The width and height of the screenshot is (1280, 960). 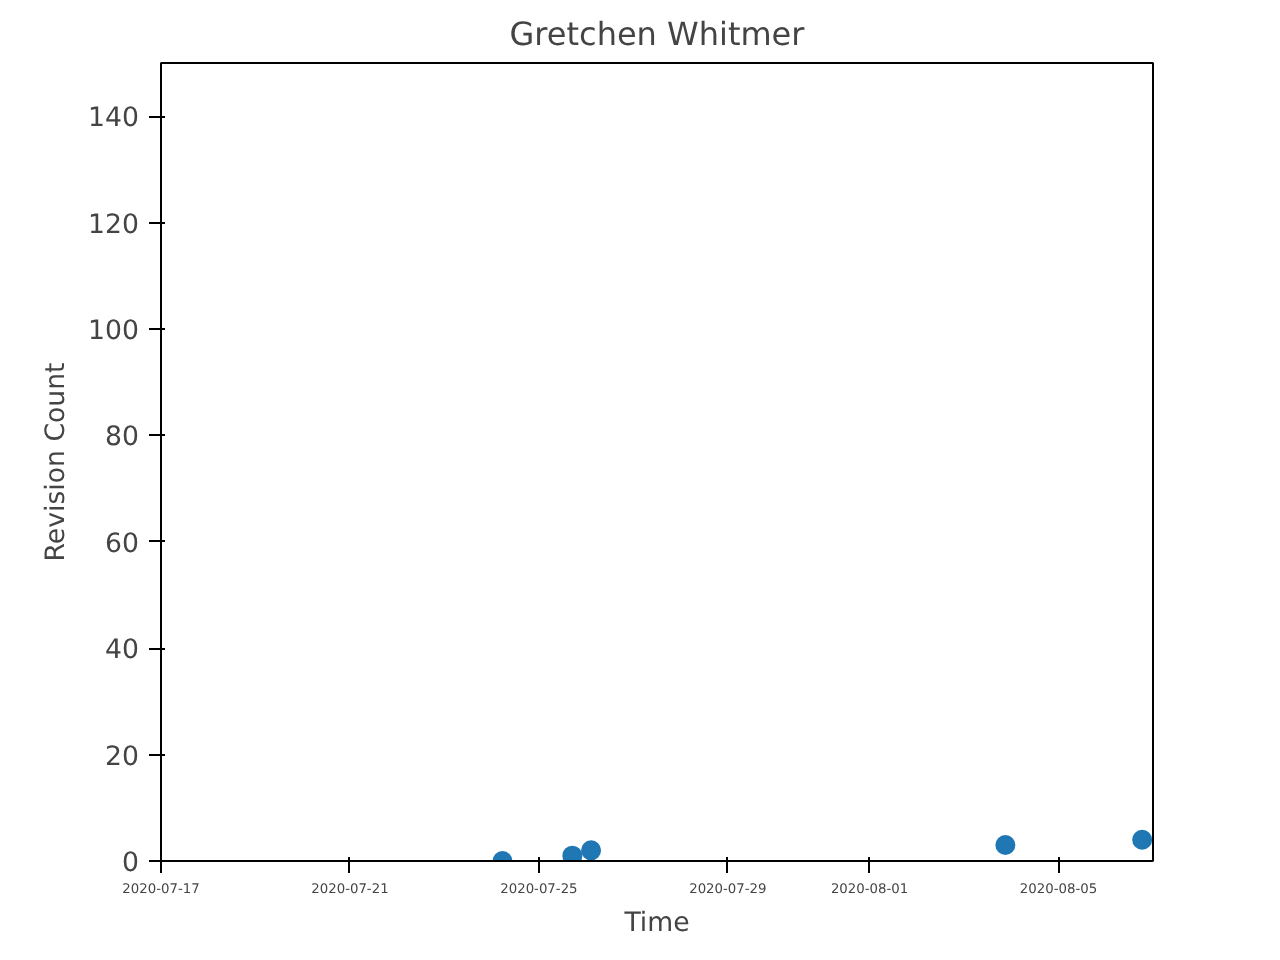 What do you see at coordinates (122, 651) in the screenshot?
I see `y-tick-label: 40` at bounding box center [122, 651].